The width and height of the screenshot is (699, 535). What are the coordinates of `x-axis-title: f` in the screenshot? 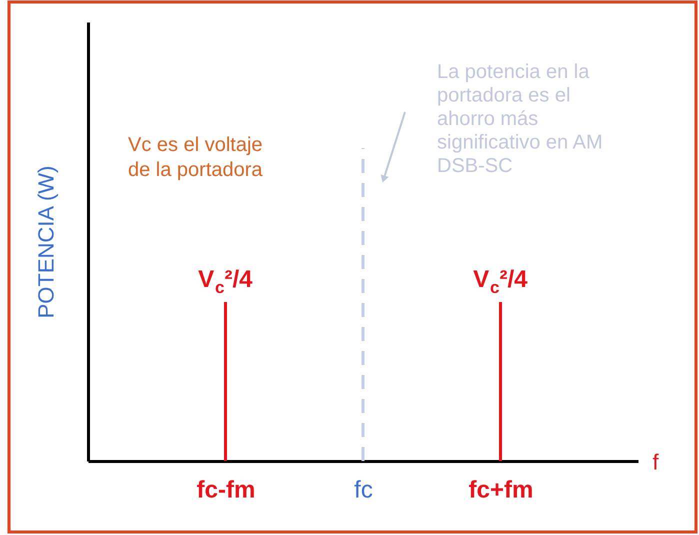 It's located at (656, 462).